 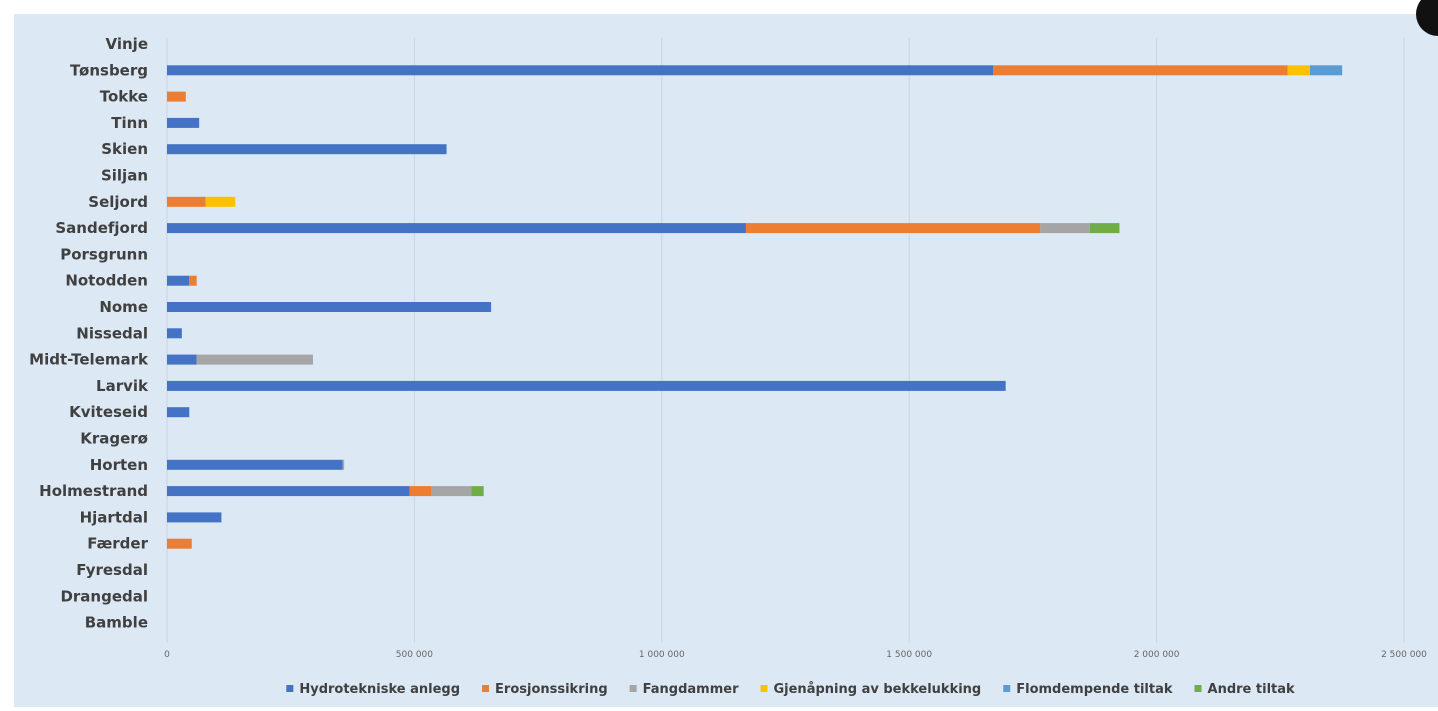 What do you see at coordinates (123, 307) in the screenshot?
I see `category-label-nome: Nome` at bounding box center [123, 307].